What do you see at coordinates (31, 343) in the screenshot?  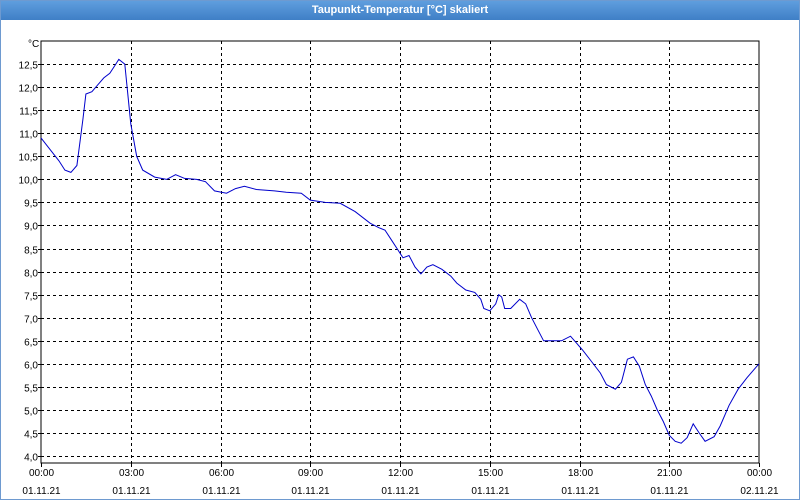 I see `y-tick-label: 6,5` at bounding box center [31, 343].